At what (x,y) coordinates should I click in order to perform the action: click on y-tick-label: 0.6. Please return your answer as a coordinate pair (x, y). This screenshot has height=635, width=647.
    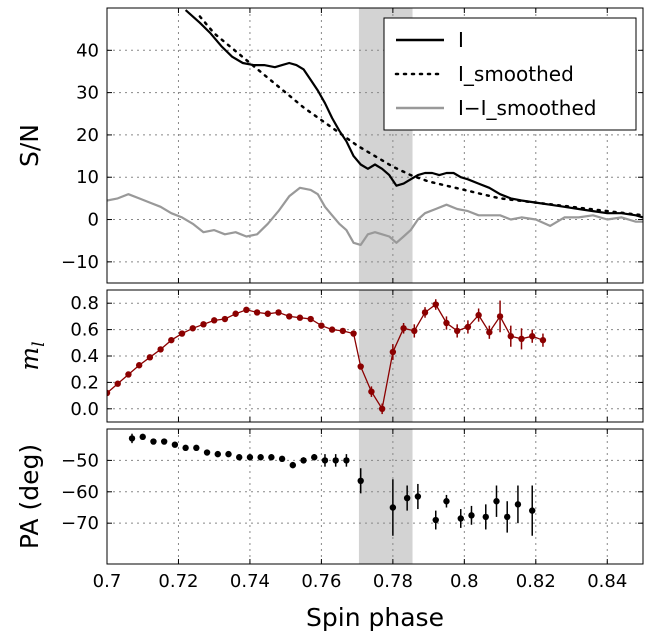
    Looking at the image, I should click on (84, 330).